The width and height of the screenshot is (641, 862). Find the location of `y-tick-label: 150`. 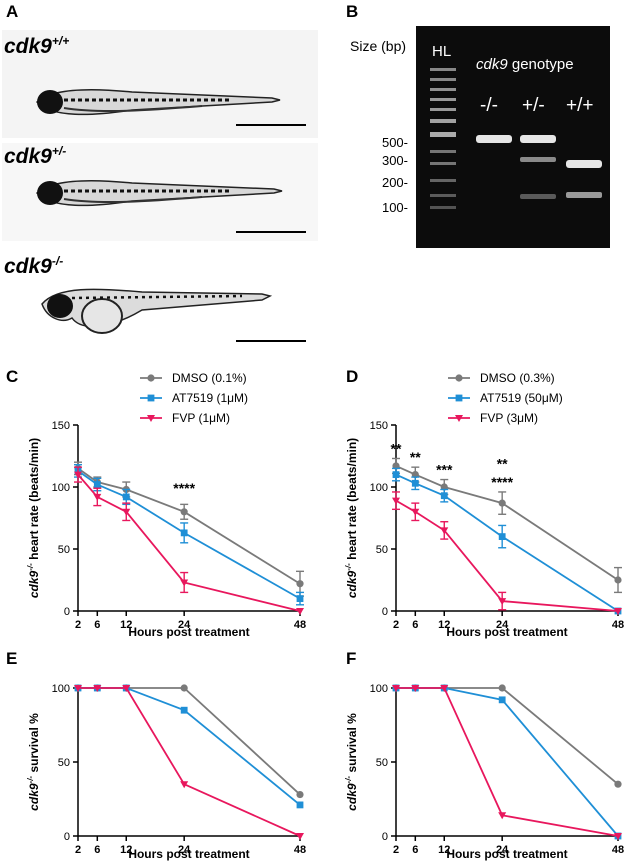

y-tick-label: 150 is located at coordinates (379, 426).